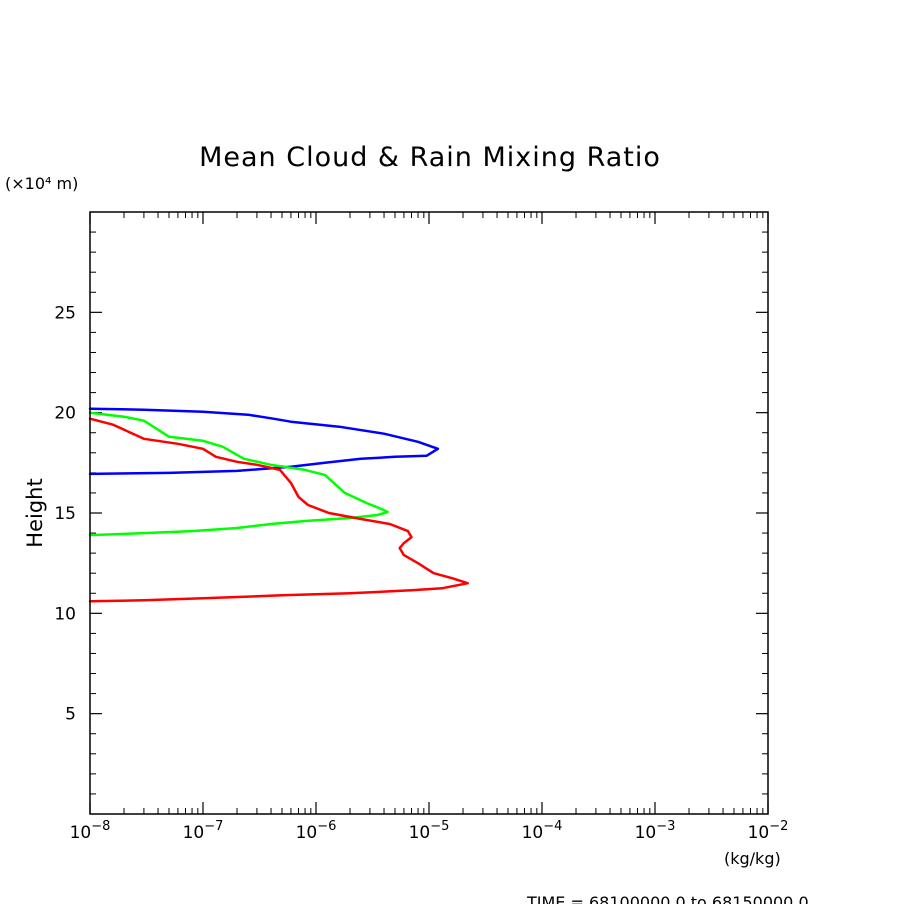 The width and height of the screenshot is (904, 904). Describe the element at coordinates (65, 414) in the screenshot. I see `y-tick-label: 20` at that location.